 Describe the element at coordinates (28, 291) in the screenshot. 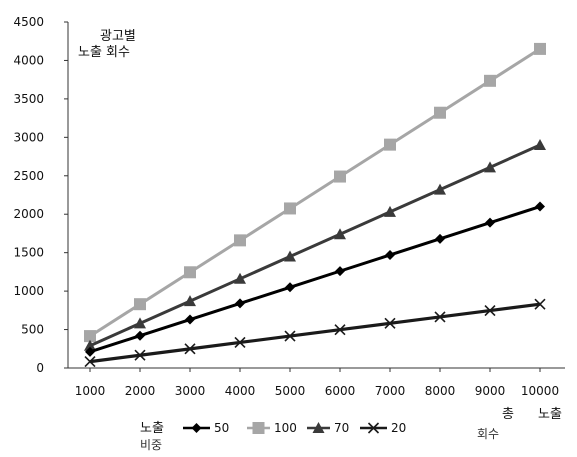

I see `y-tick-label: 1000` at that location.